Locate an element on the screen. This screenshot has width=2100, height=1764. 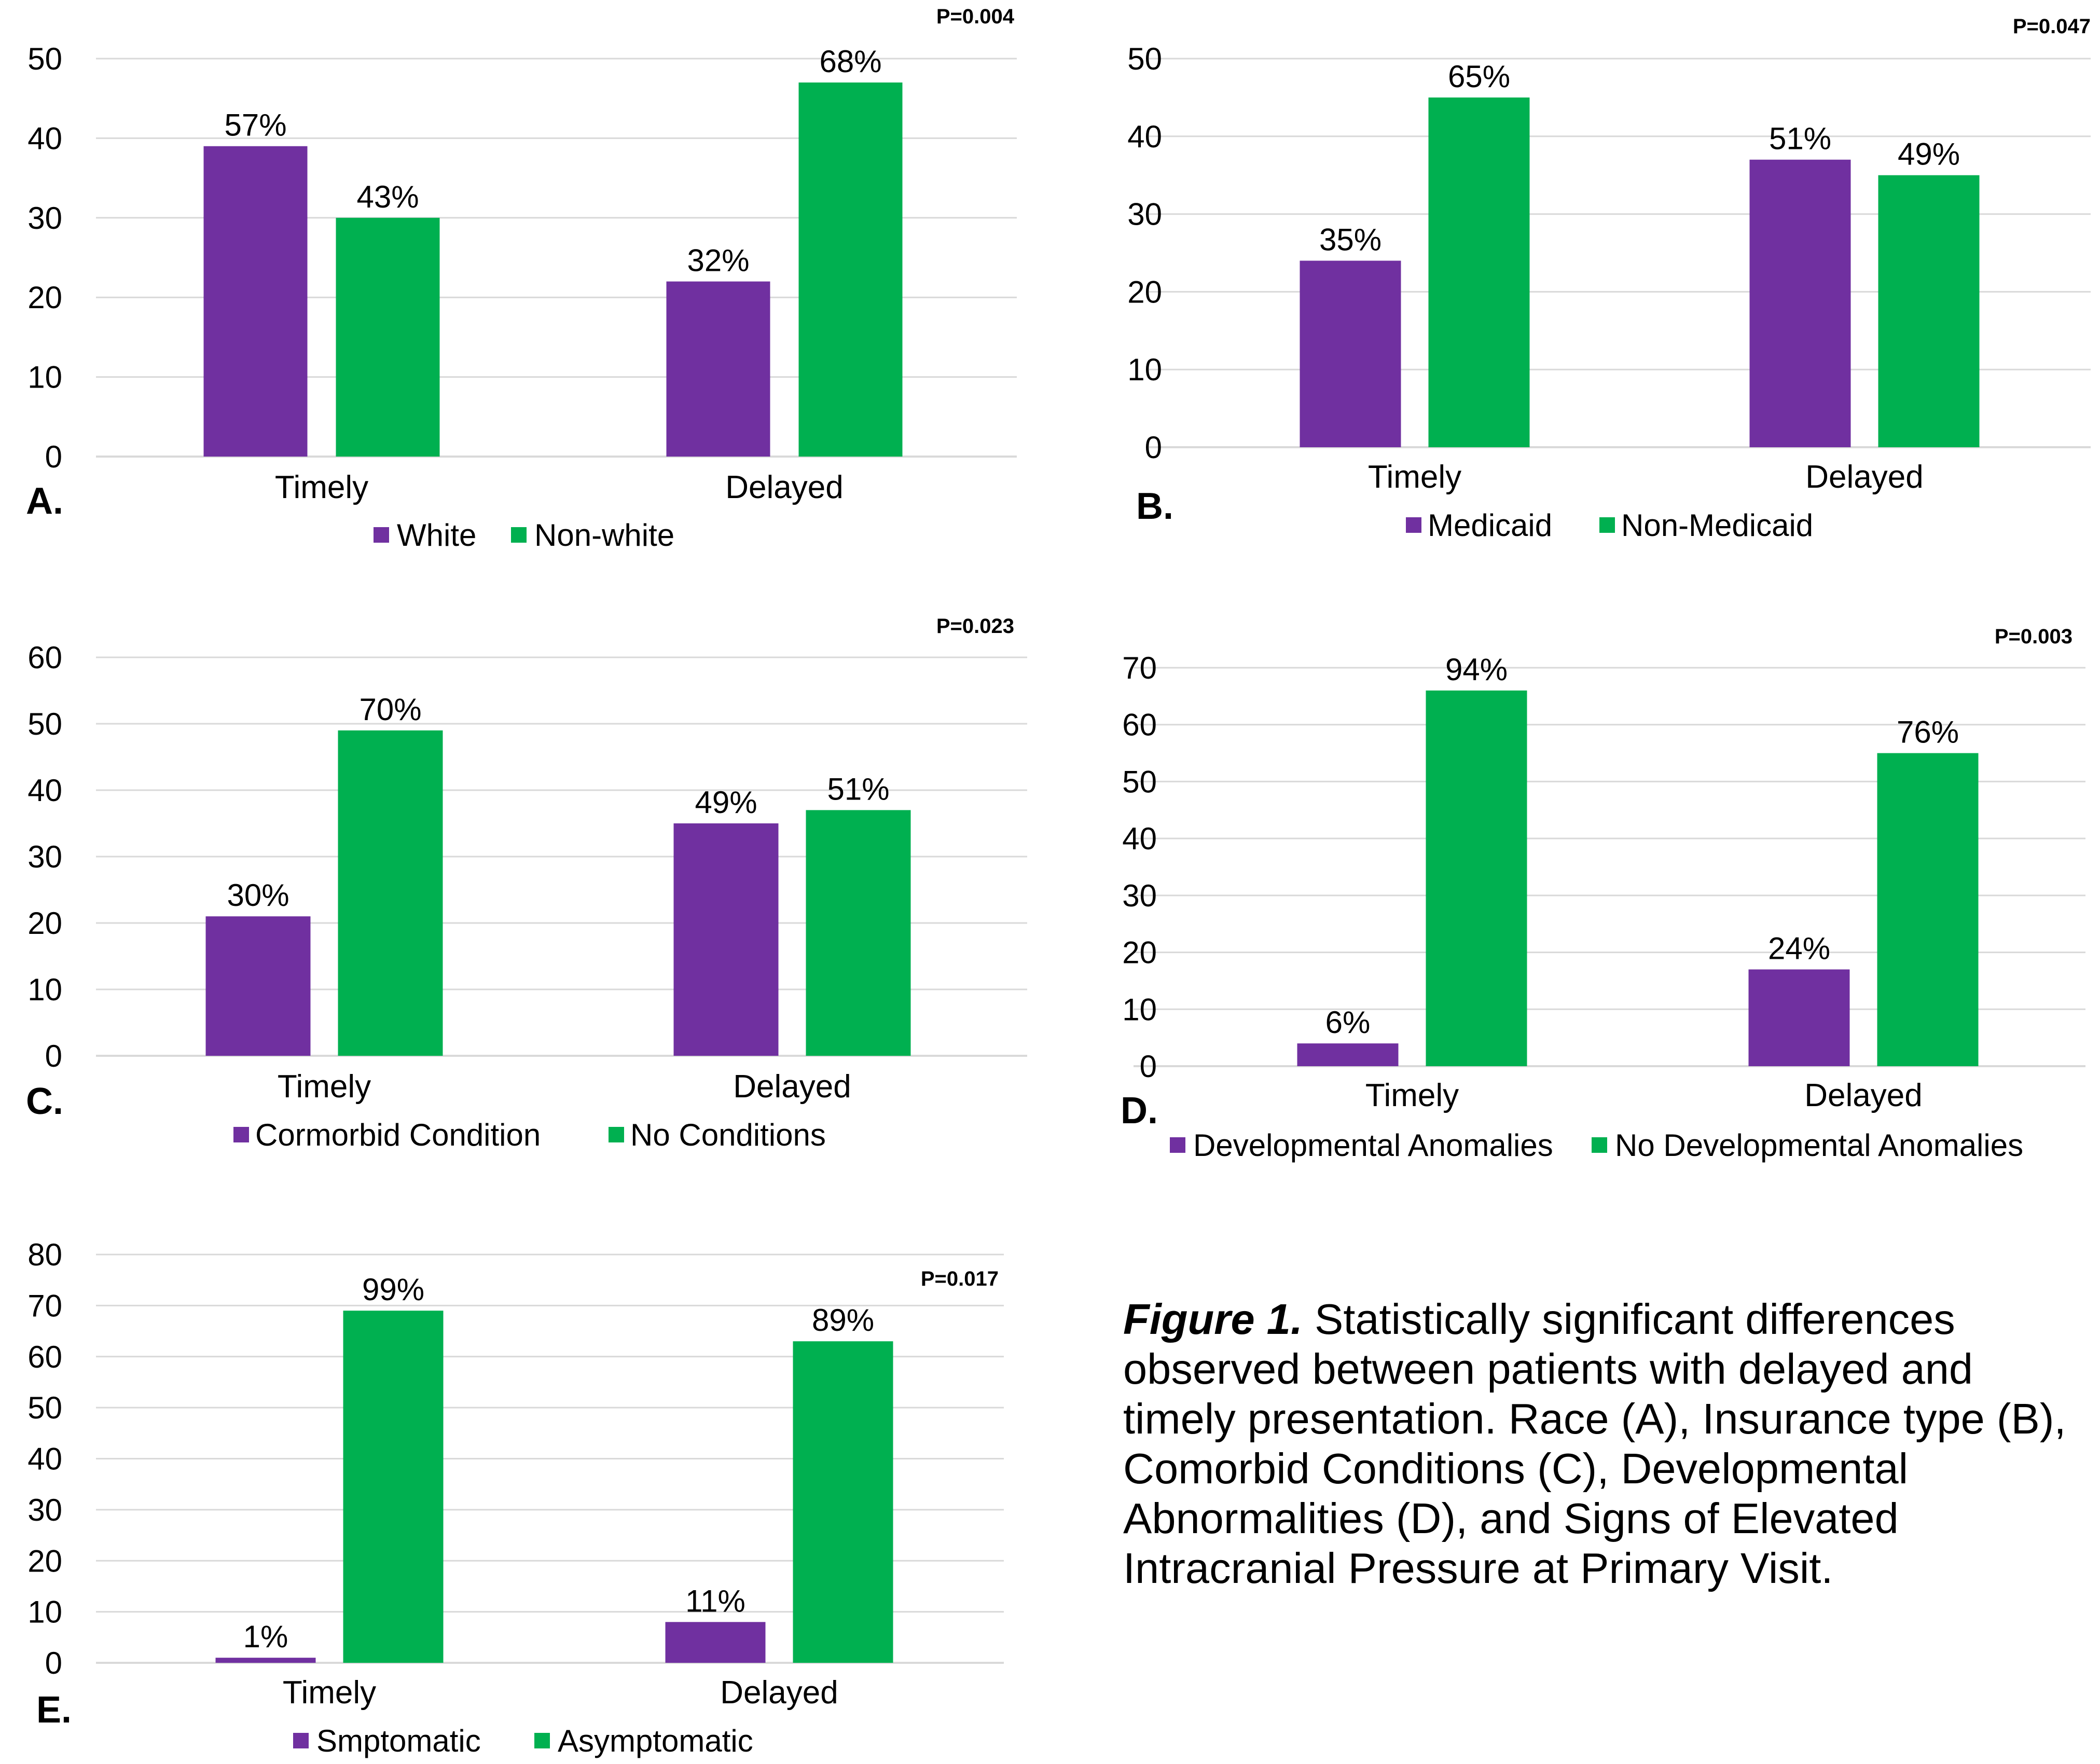
legend-label: Non-white is located at coordinates (604, 535).